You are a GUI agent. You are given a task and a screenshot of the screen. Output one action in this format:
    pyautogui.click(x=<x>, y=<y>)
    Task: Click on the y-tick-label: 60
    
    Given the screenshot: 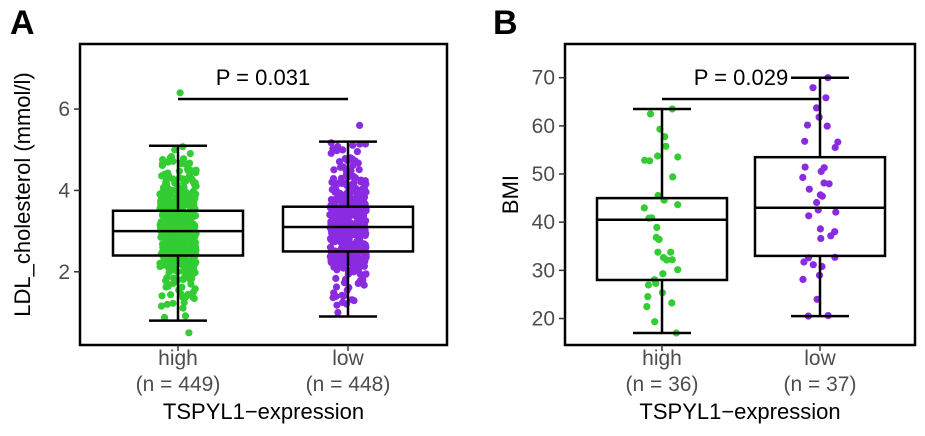 What is the action you would take?
    pyautogui.click(x=543, y=126)
    